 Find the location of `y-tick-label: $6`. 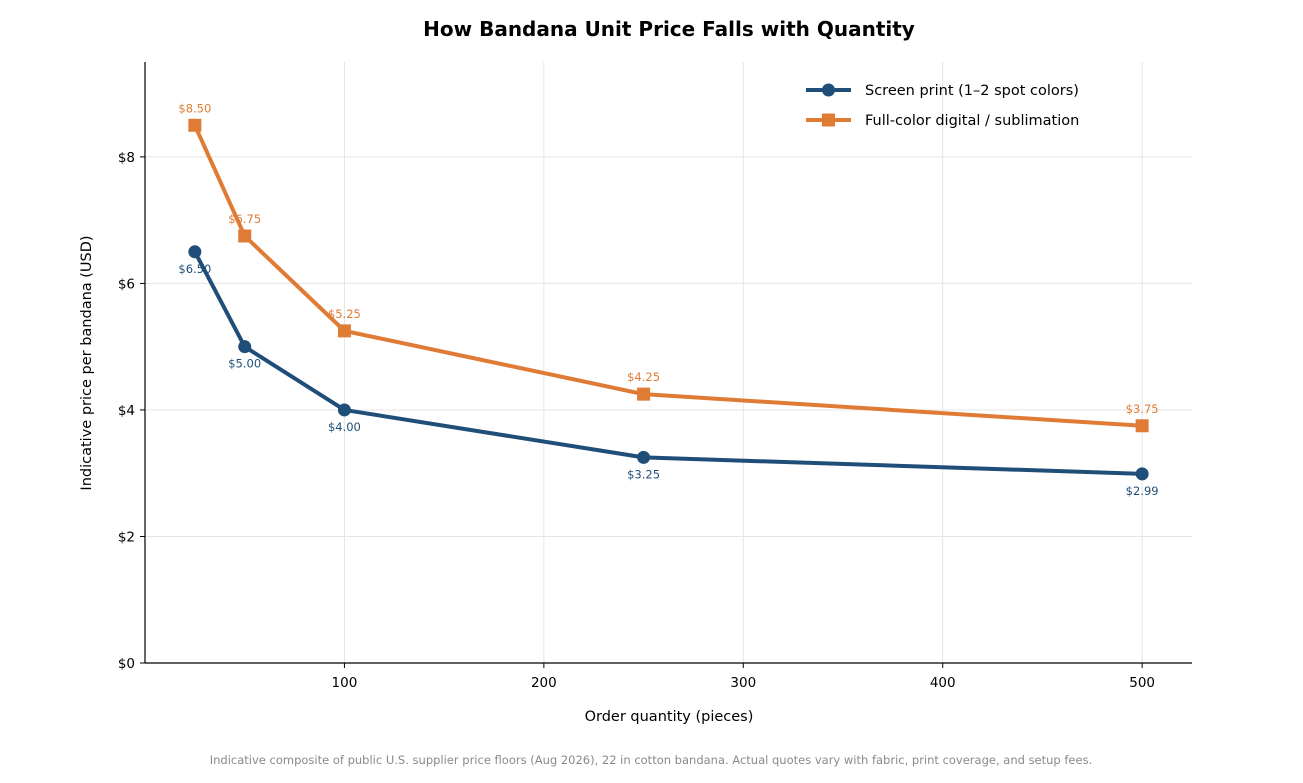

y-tick-label: $6 is located at coordinates (126, 284).